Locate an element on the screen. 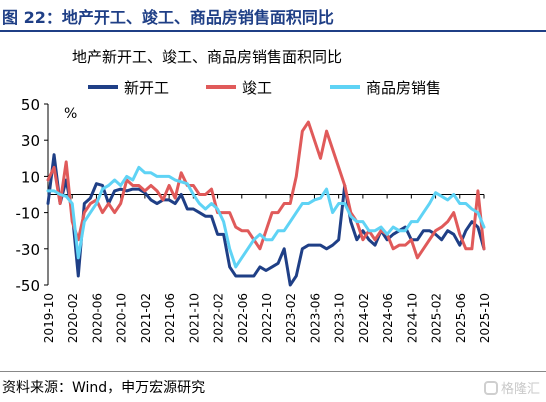  y-tick-label: 50 is located at coordinates (30, 105).